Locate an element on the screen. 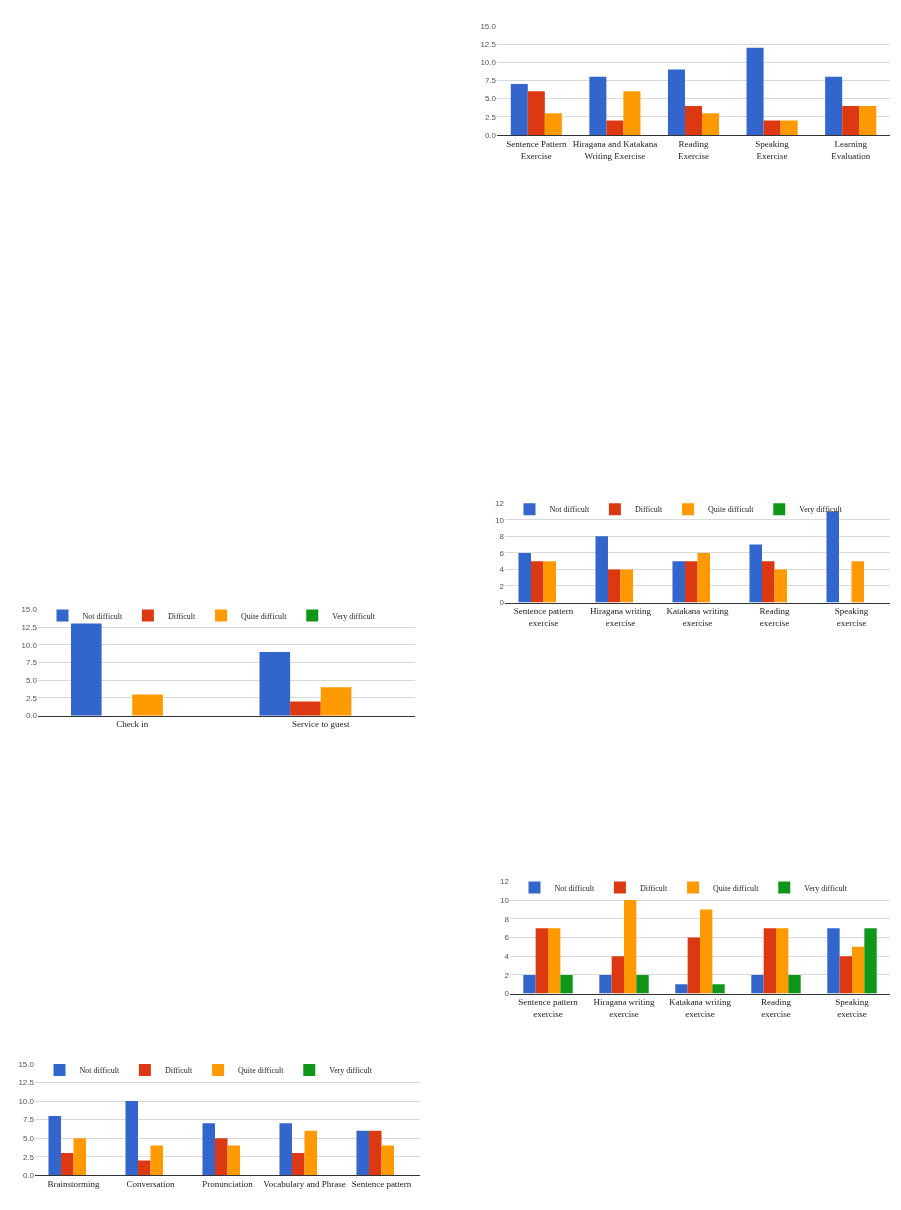 The image size is (901, 1210). x-tick-label: Brainstorming is located at coordinates (73, 1184).